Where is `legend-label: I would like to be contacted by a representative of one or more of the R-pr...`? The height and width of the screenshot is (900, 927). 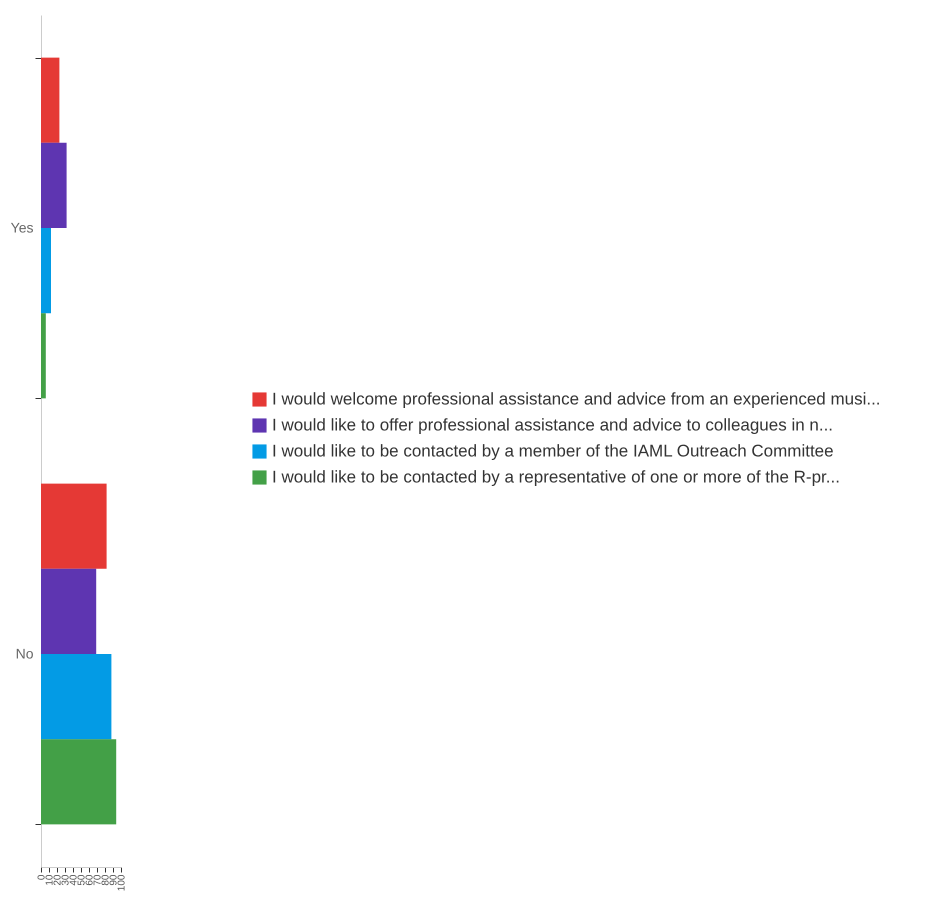 legend-label: I would like to be contacted by a representative of one or more of the R-pr... is located at coordinates (556, 477).